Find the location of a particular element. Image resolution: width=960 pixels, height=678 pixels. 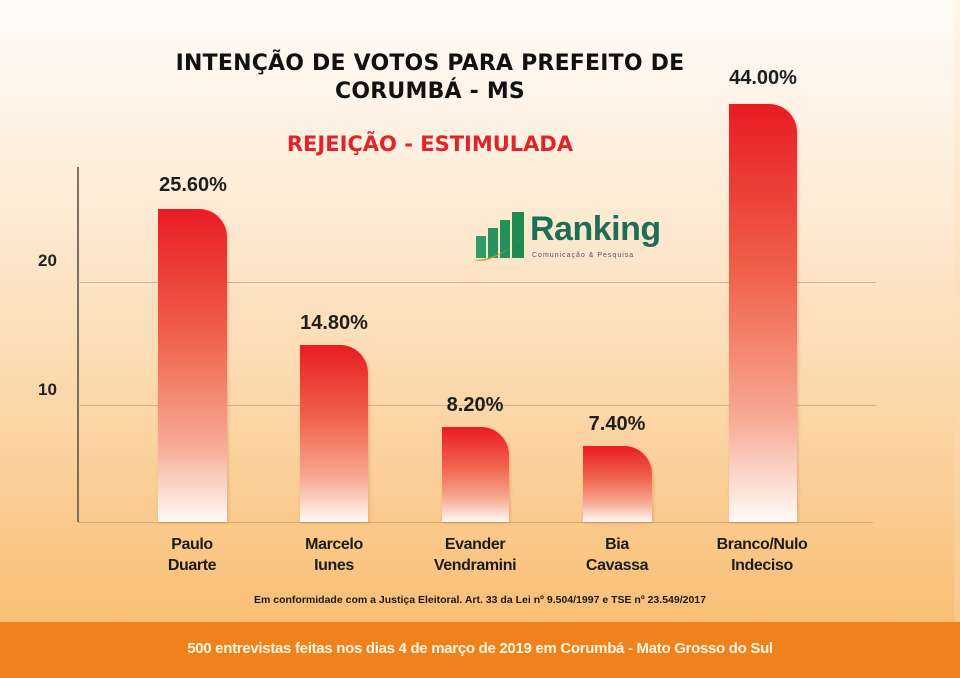

category-label-paulo-duarte: Paulo Duarte is located at coordinates (192, 555).